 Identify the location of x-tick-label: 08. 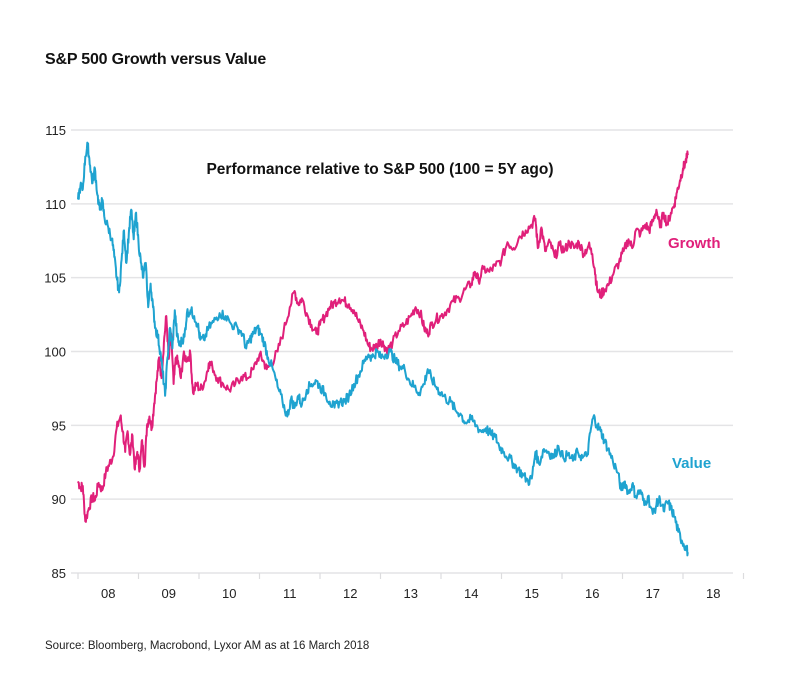
(108, 593).